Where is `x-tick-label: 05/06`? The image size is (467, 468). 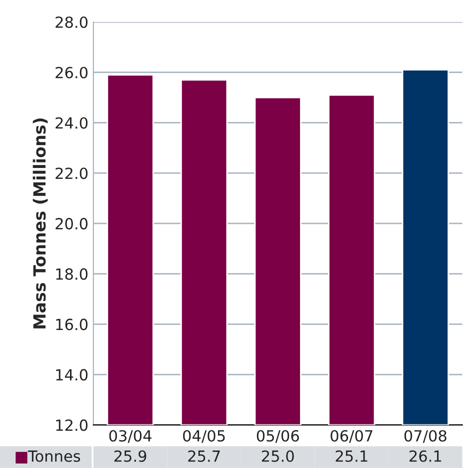 x-tick-label: 05/06 is located at coordinates (277, 436).